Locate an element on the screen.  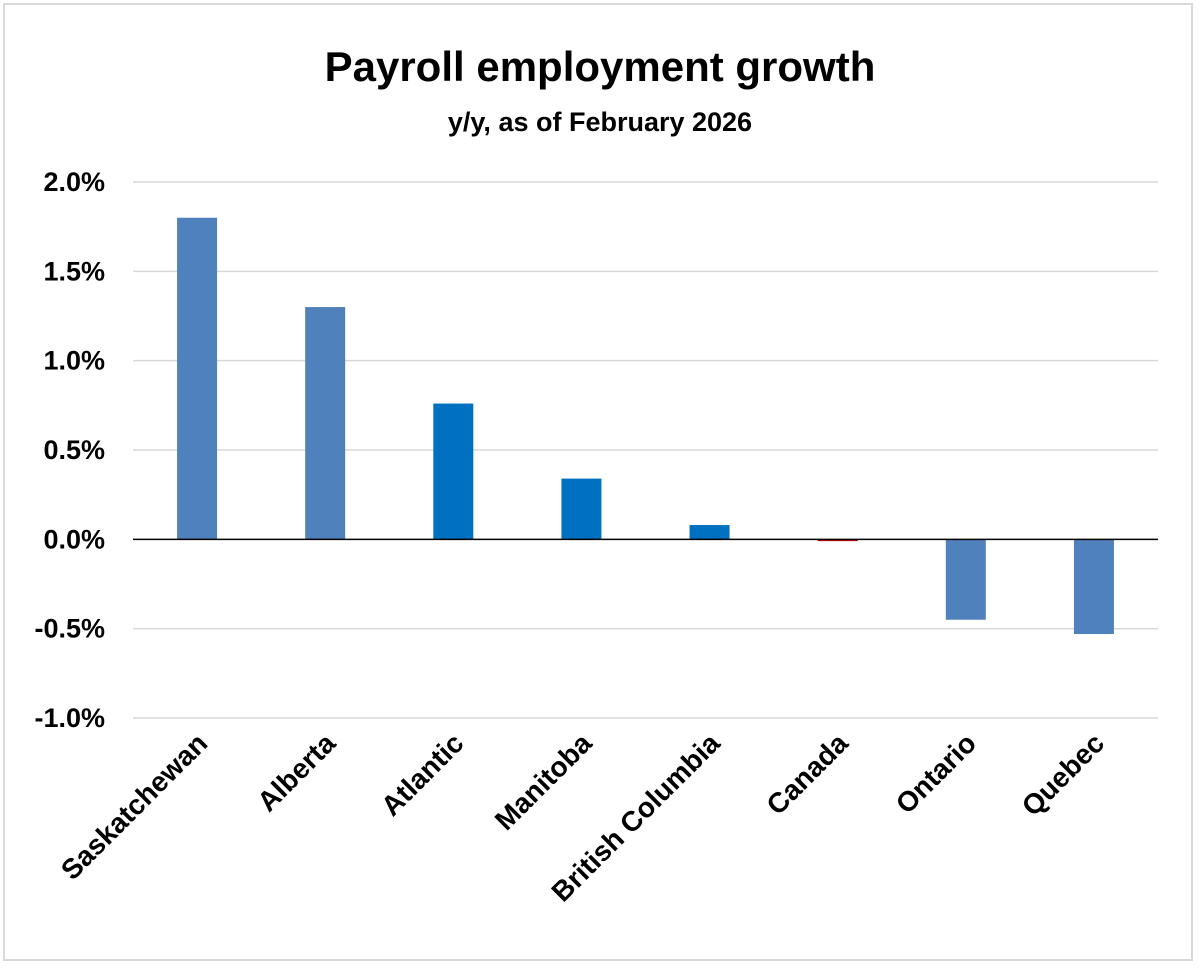
y-tick-label: -0.5% is located at coordinates (69, 629).